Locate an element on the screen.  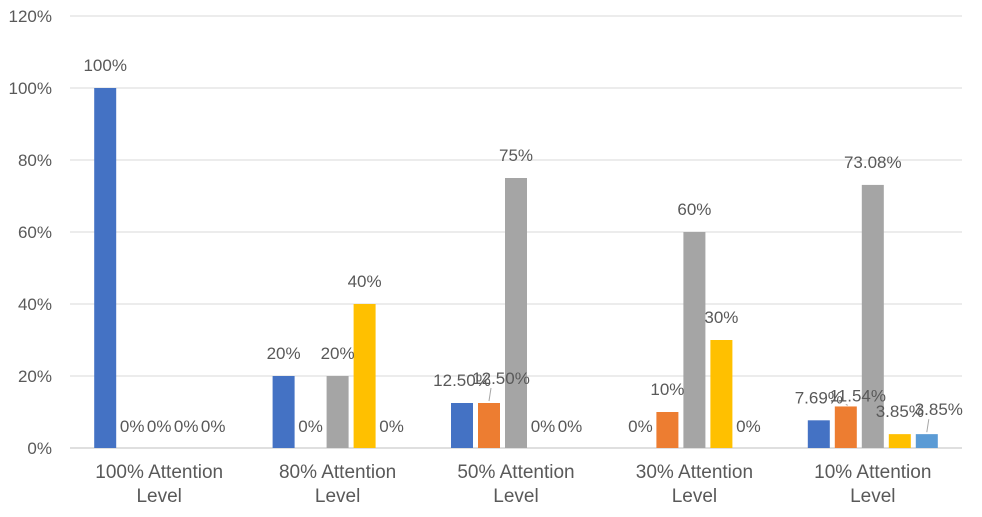
y-tick-label: 40% is located at coordinates (35, 304).